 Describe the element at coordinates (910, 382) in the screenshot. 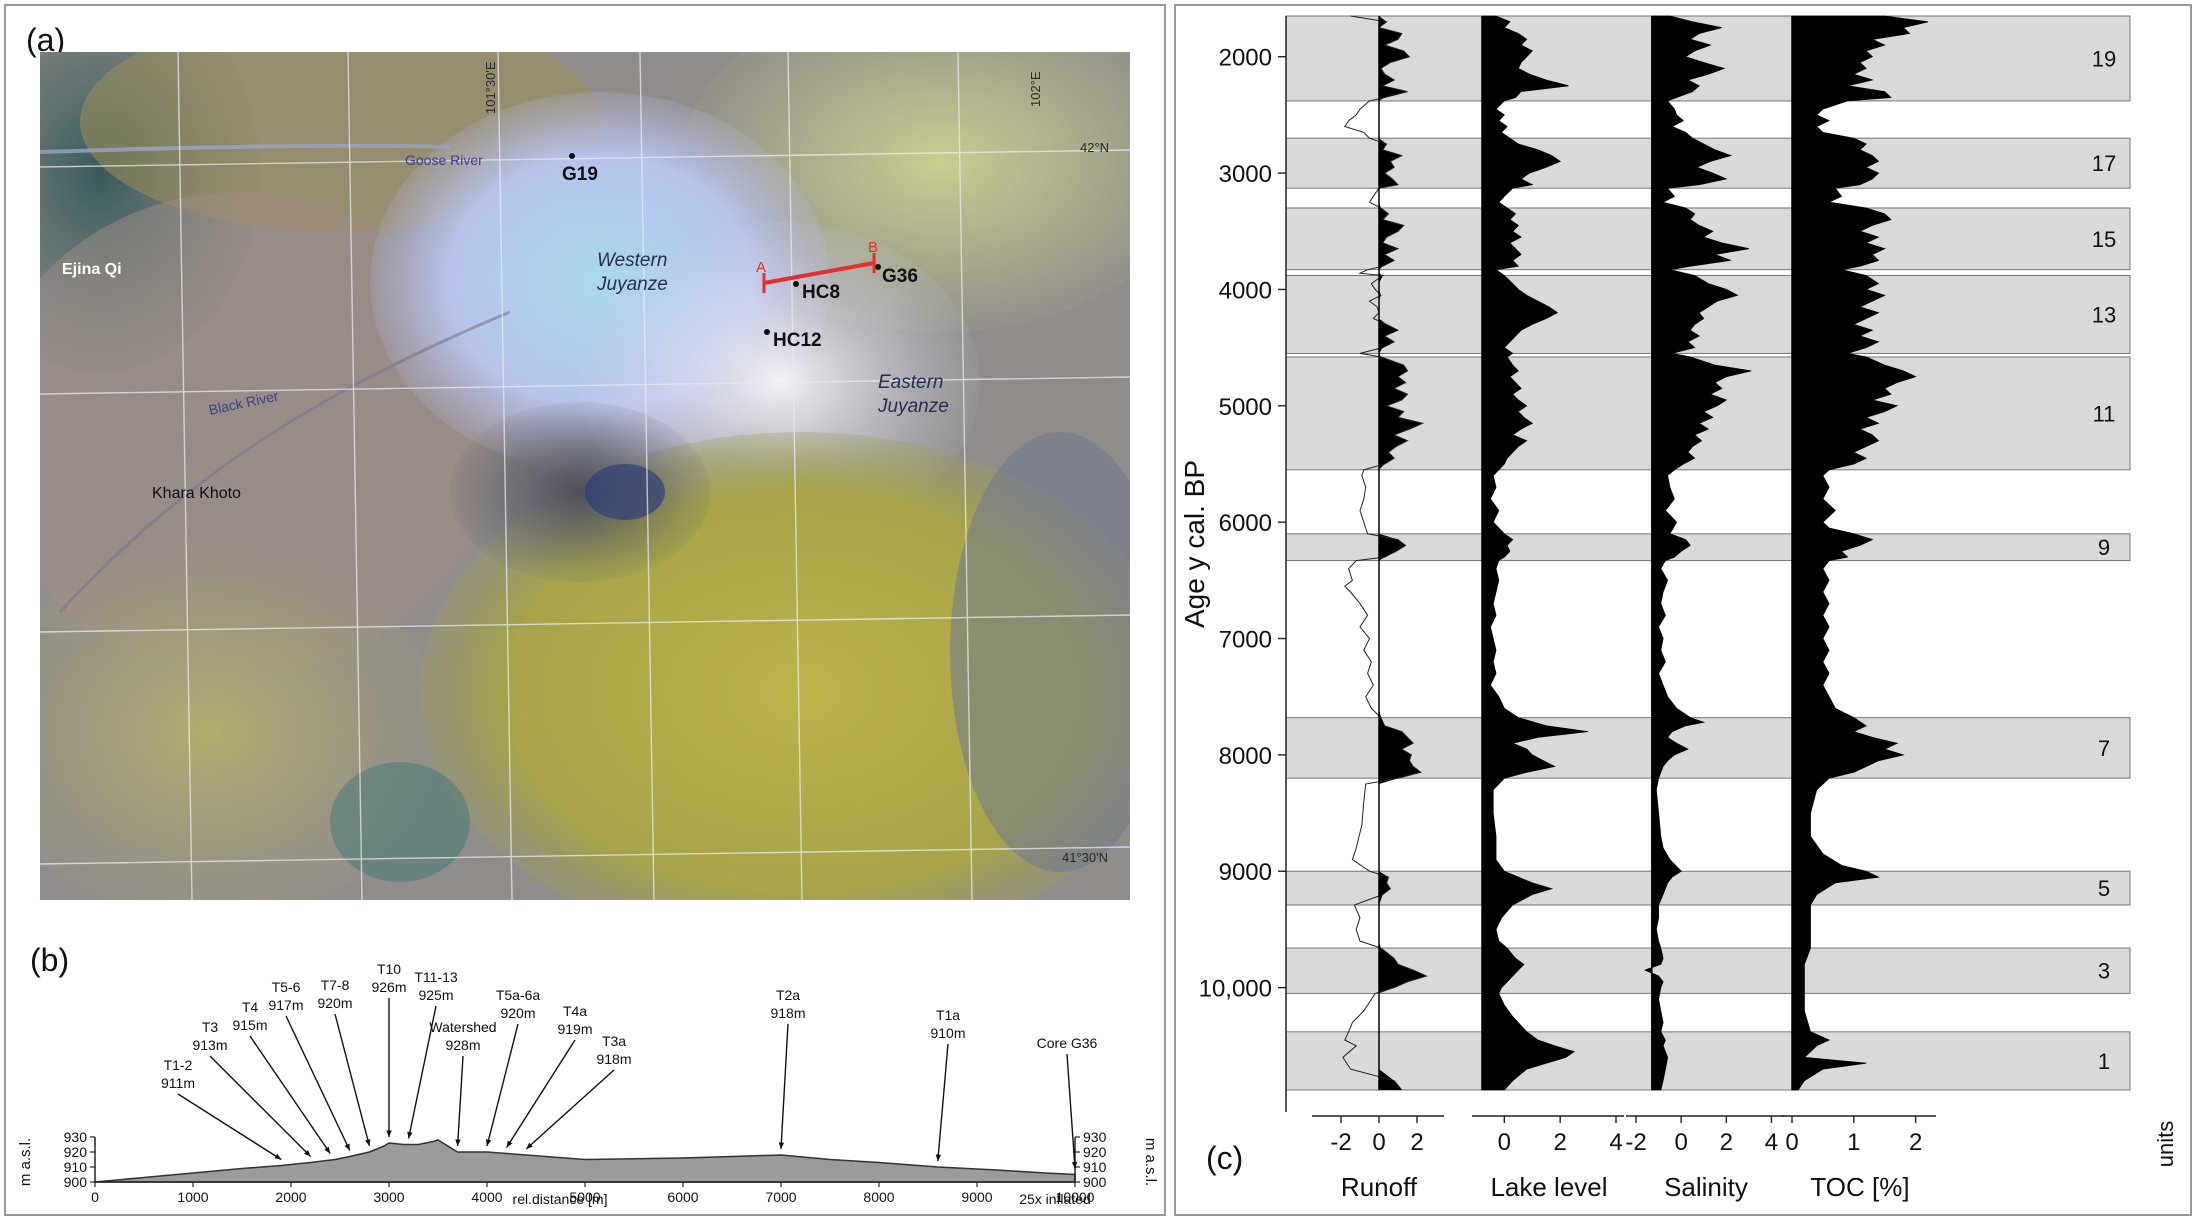

I see `place-eastern-juyanze-1: Eastern` at that location.